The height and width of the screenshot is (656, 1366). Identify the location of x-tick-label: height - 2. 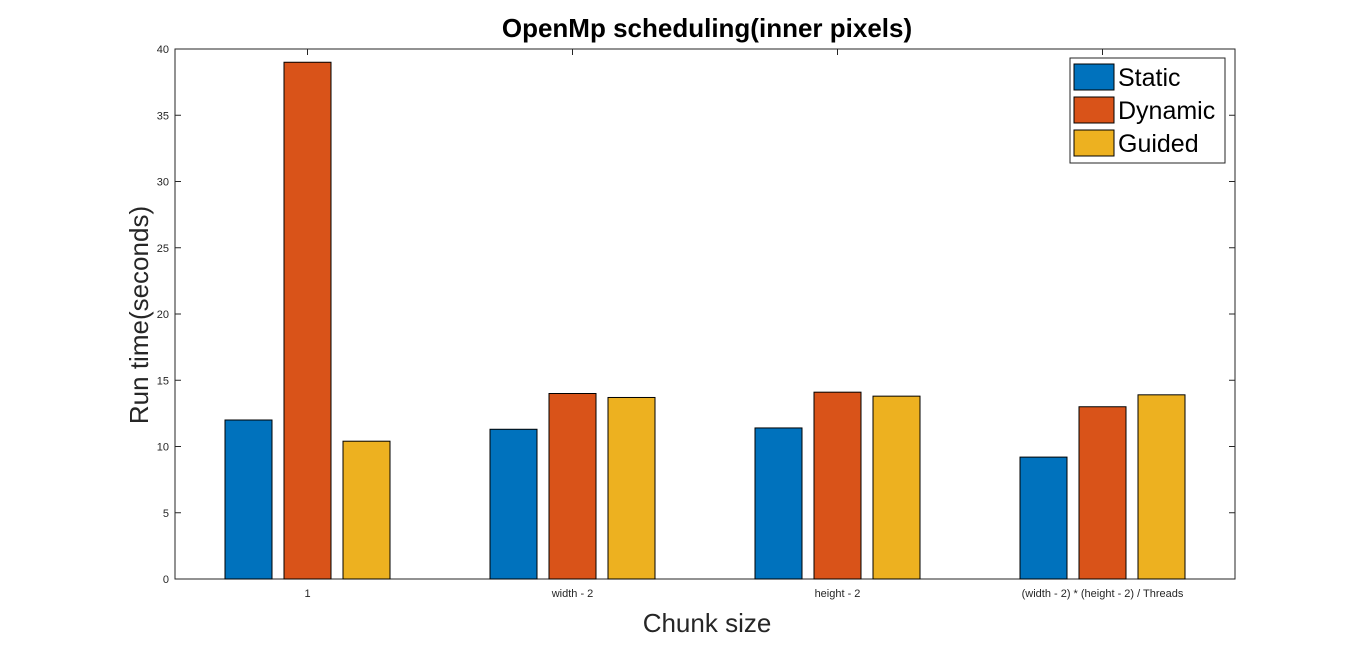
(838, 594).